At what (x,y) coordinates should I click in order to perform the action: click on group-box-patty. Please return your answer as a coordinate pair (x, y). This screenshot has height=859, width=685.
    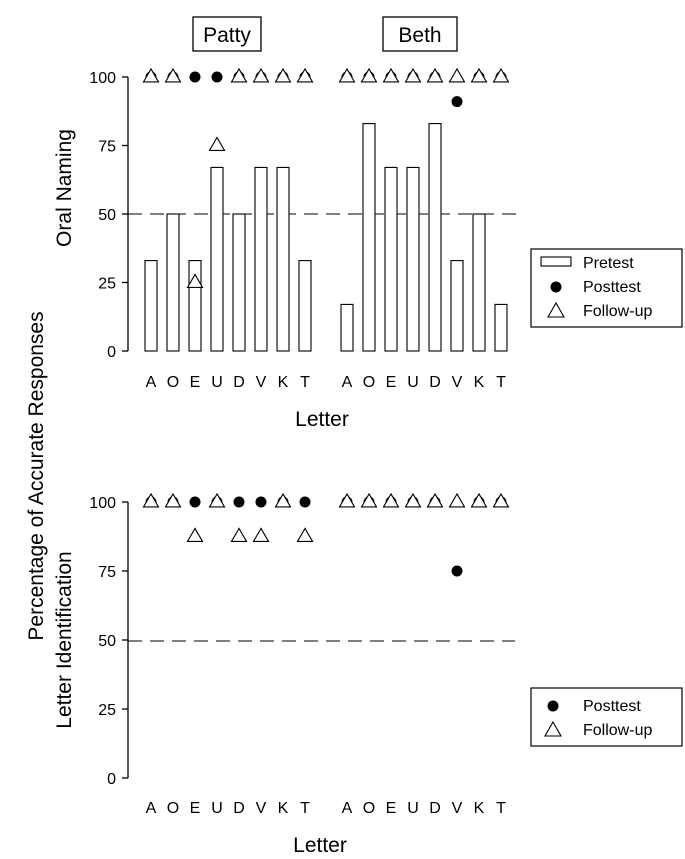
    Looking at the image, I should click on (227, 34).